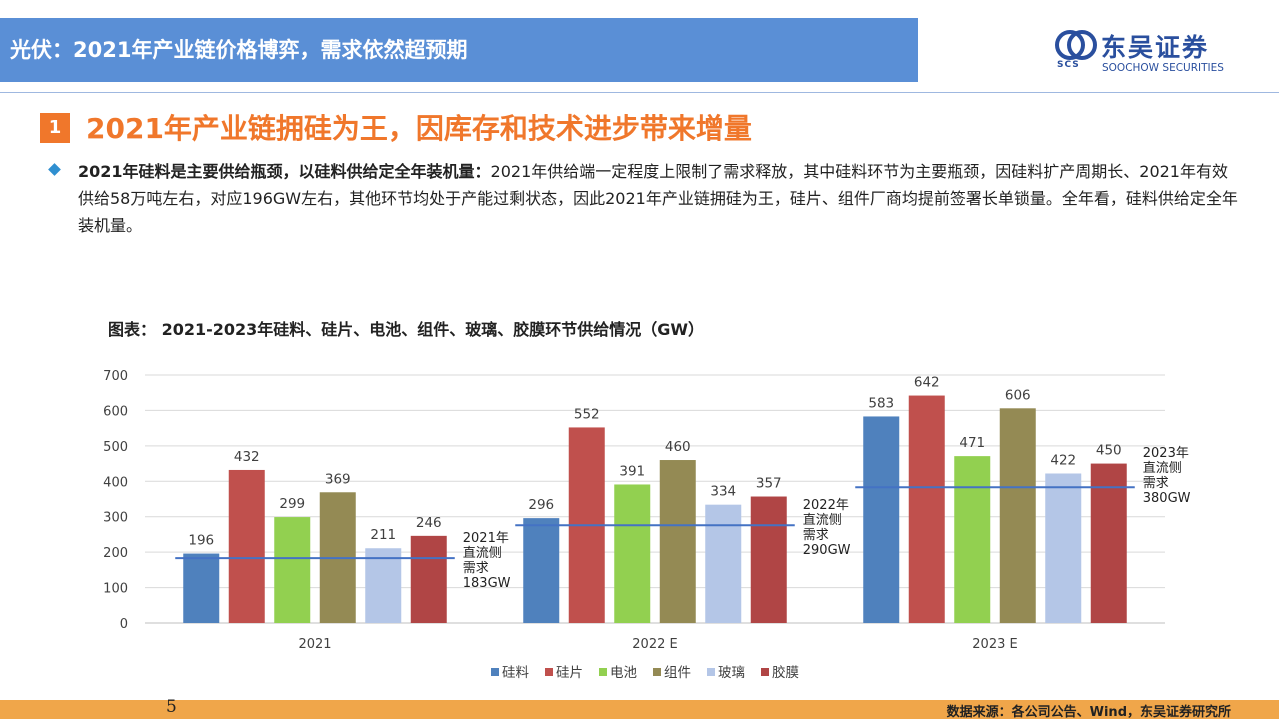 The image size is (1279, 720). I want to click on data-label: 432, so click(247, 457).